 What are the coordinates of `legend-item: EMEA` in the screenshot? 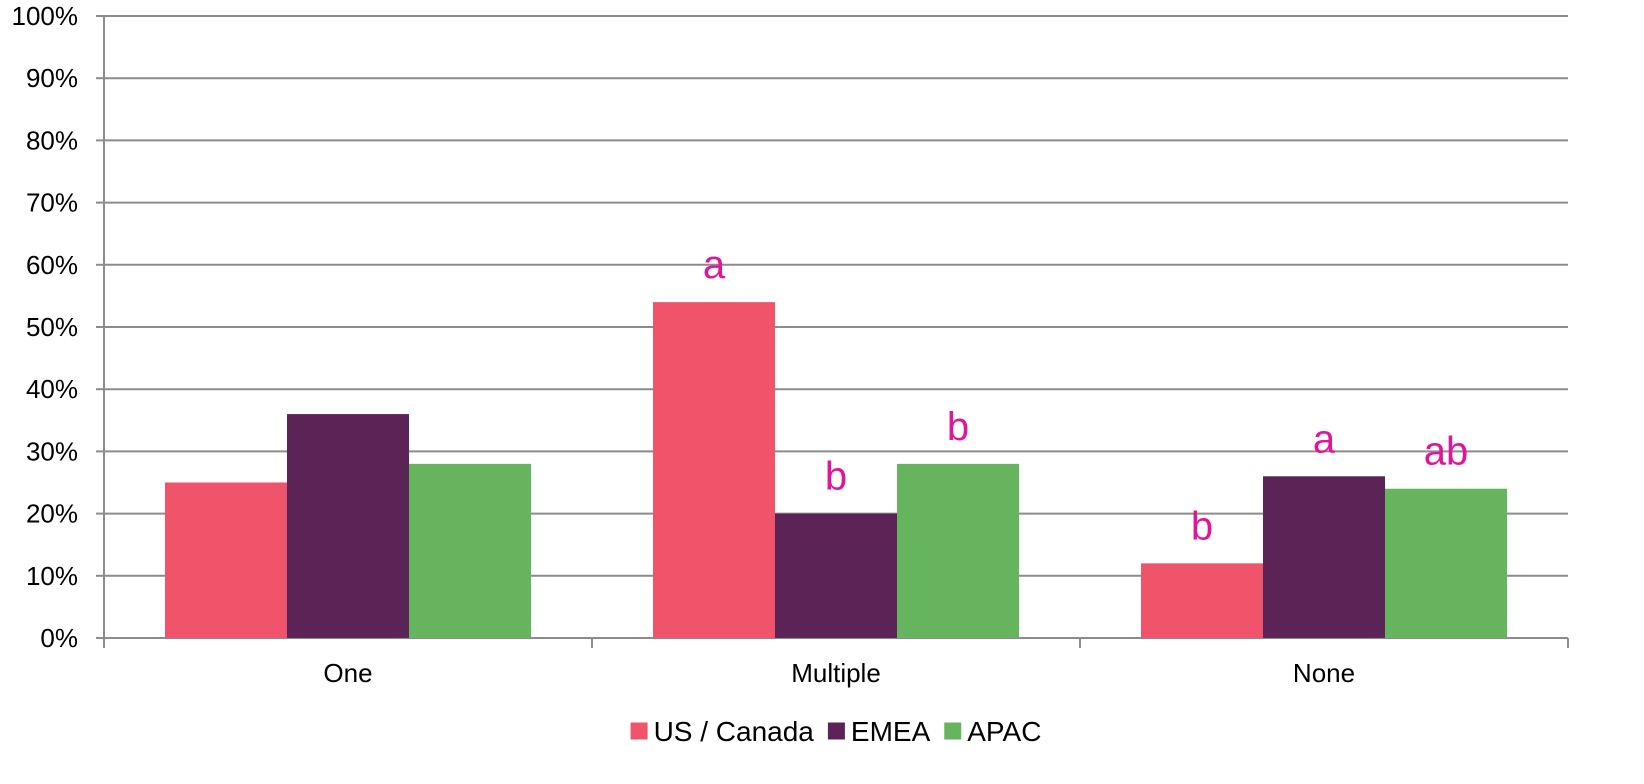 It's located at (879, 731).